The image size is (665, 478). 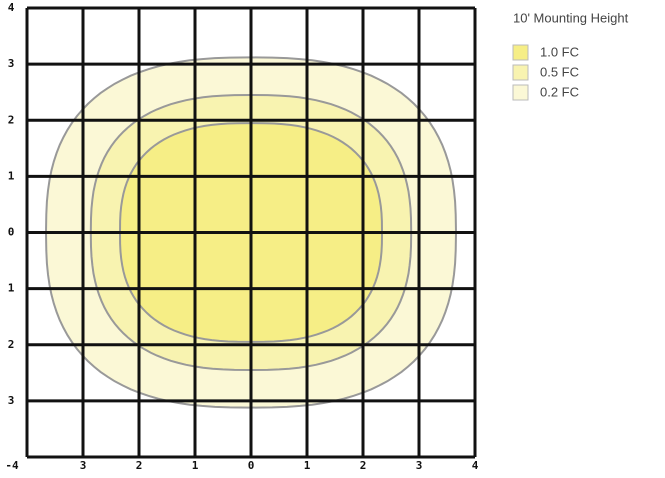 I want to click on legend-label: 0.5 FC, so click(x=559, y=71).